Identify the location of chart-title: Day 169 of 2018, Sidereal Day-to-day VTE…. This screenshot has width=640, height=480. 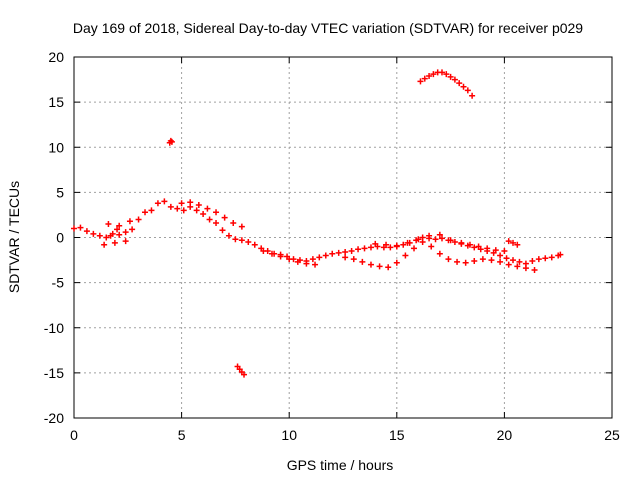
(328, 28).